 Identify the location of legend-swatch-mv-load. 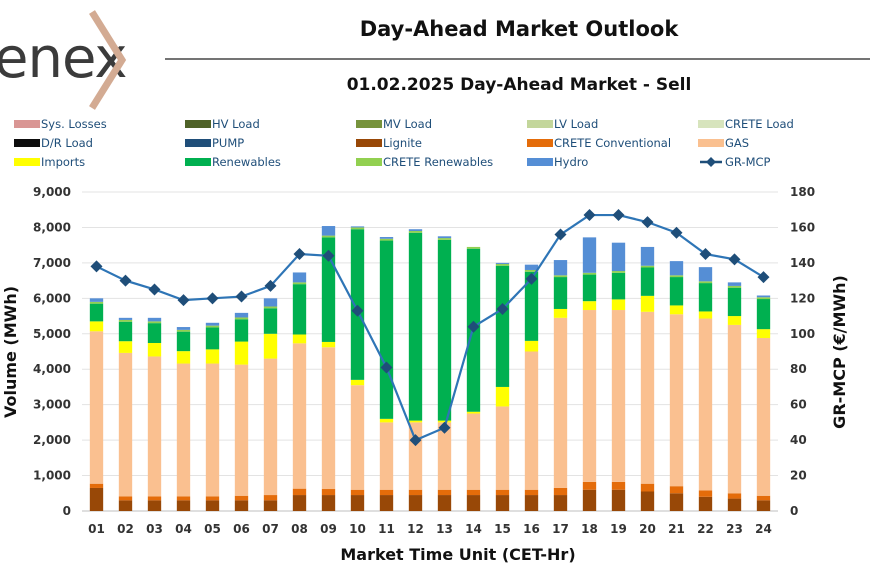
(369, 124).